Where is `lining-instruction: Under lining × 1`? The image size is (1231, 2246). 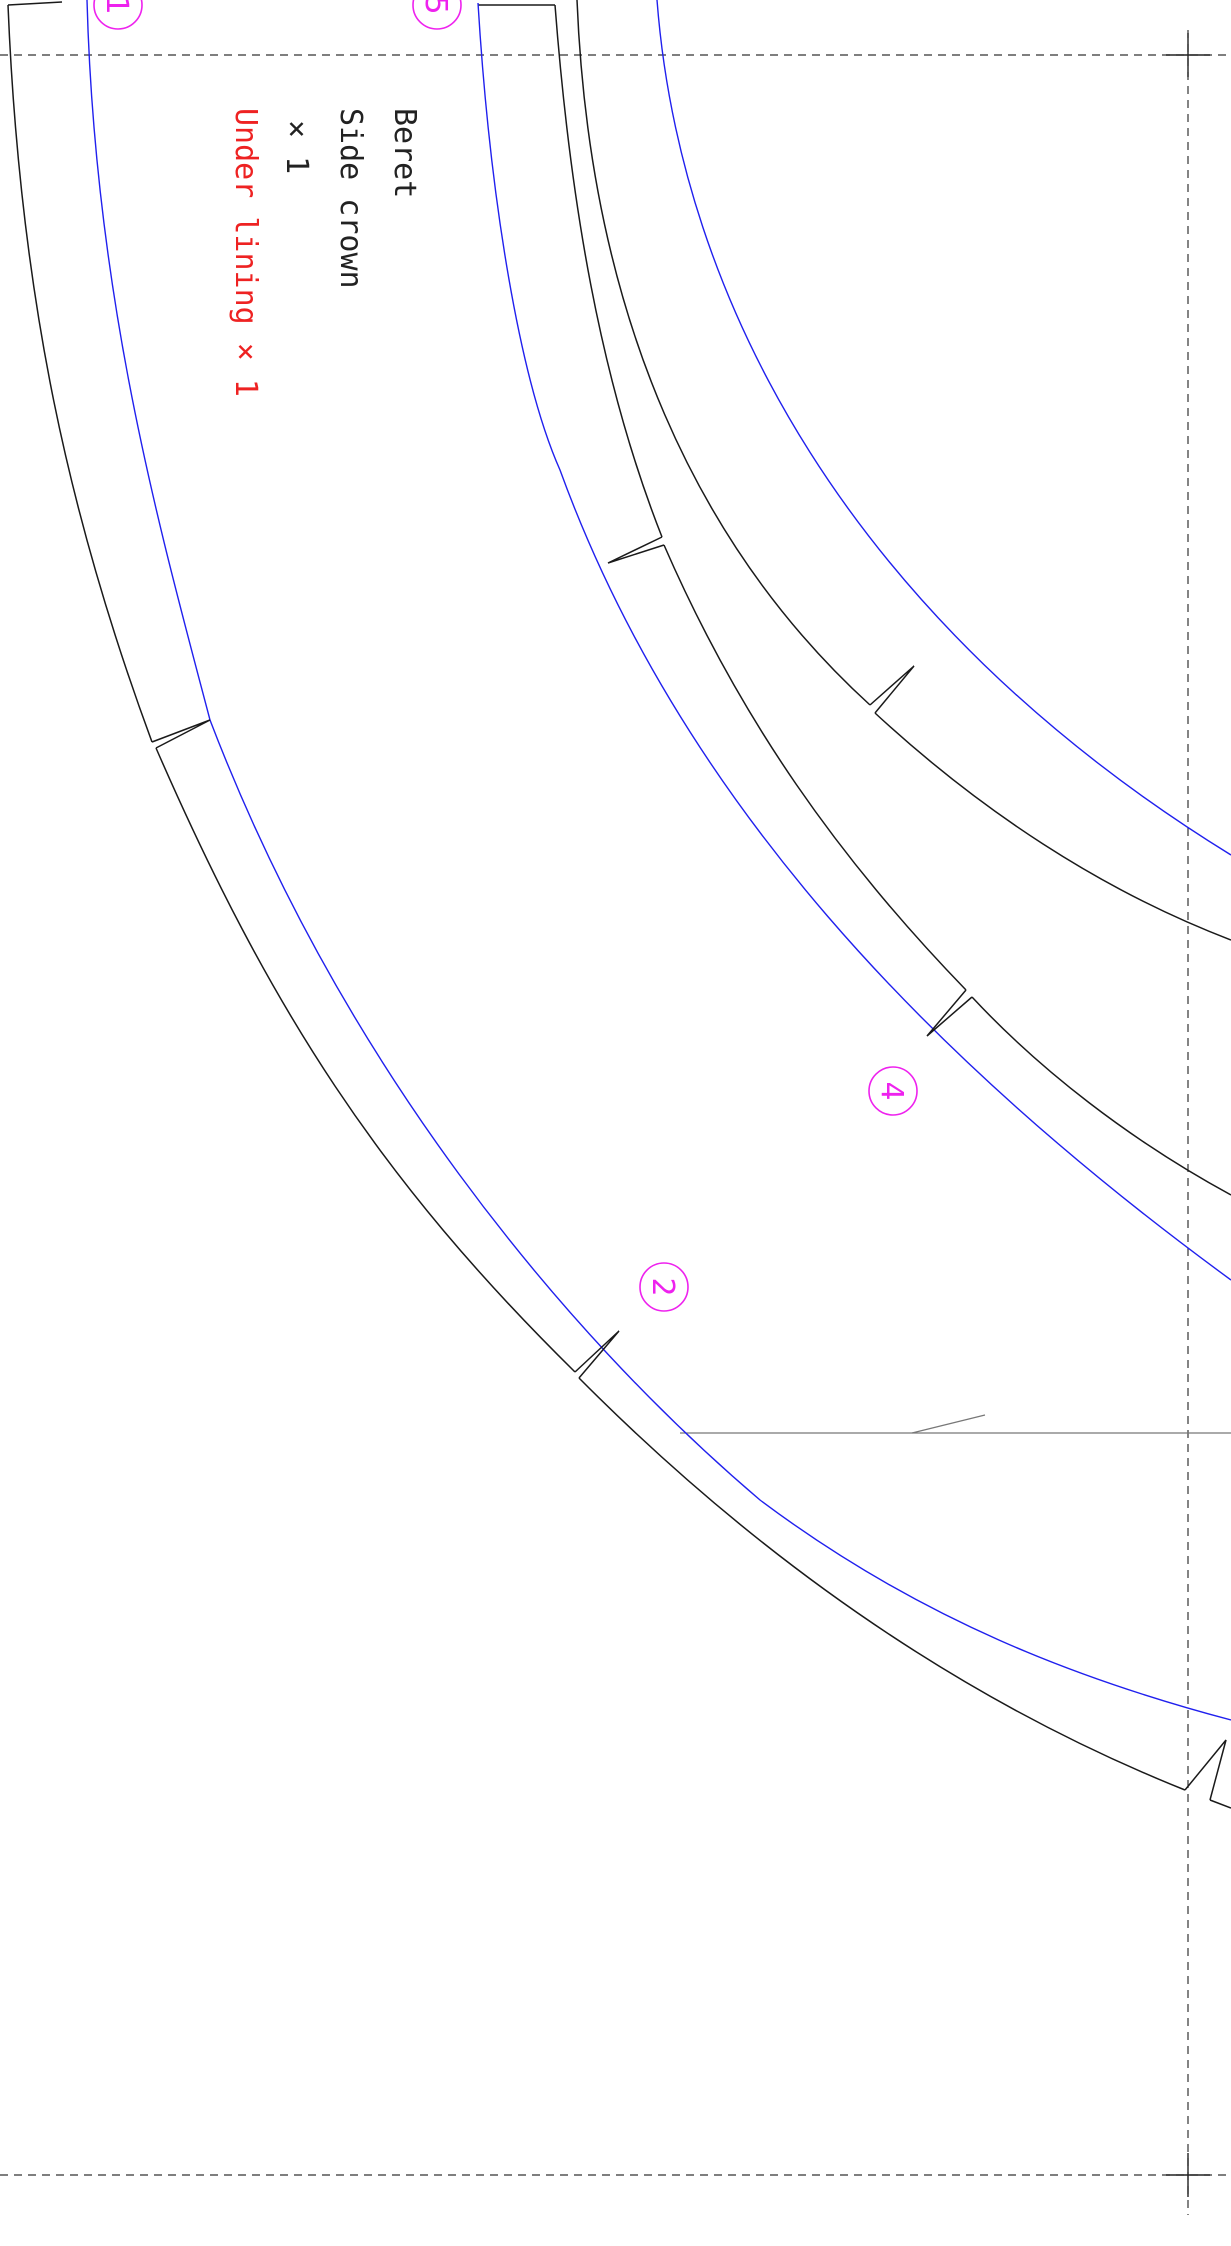
lining-instruction: Under lining × 1 is located at coordinates (245, 252).